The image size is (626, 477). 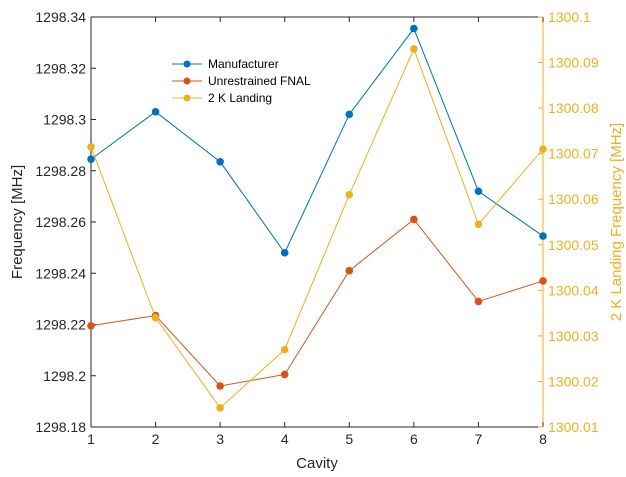 What do you see at coordinates (573, 336) in the screenshot?
I see `y2-tick-label: 1300.03` at bounding box center [573, 336].